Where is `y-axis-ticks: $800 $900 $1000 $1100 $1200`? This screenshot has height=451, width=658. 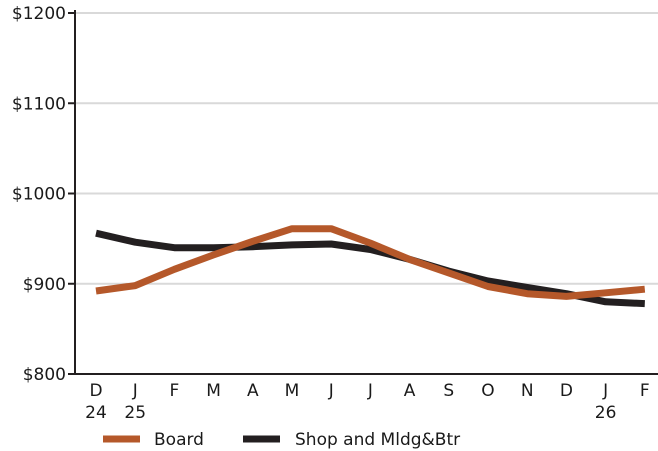
y-axis-ticks: $800 $900 $1000 $1100 $1200 is located at coordinates (43, 194).